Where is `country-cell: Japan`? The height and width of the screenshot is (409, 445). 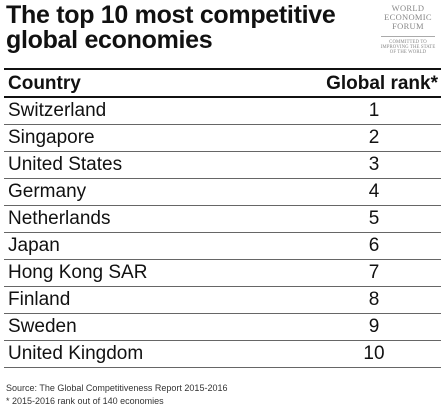 country-cell: Japan is located at coordinates (34, 245).